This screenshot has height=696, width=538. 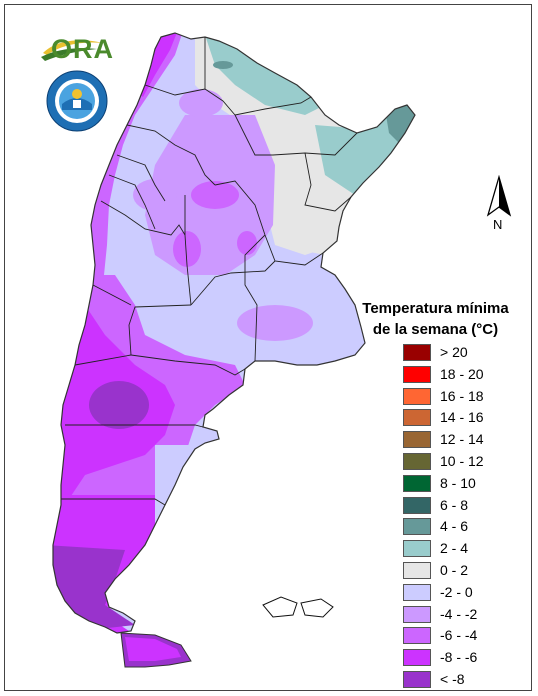 What do you see at coordinates (201, 103) in the screenshot?
I see `zone-minus4-minus2-puna` at bounding box center [201, 103].